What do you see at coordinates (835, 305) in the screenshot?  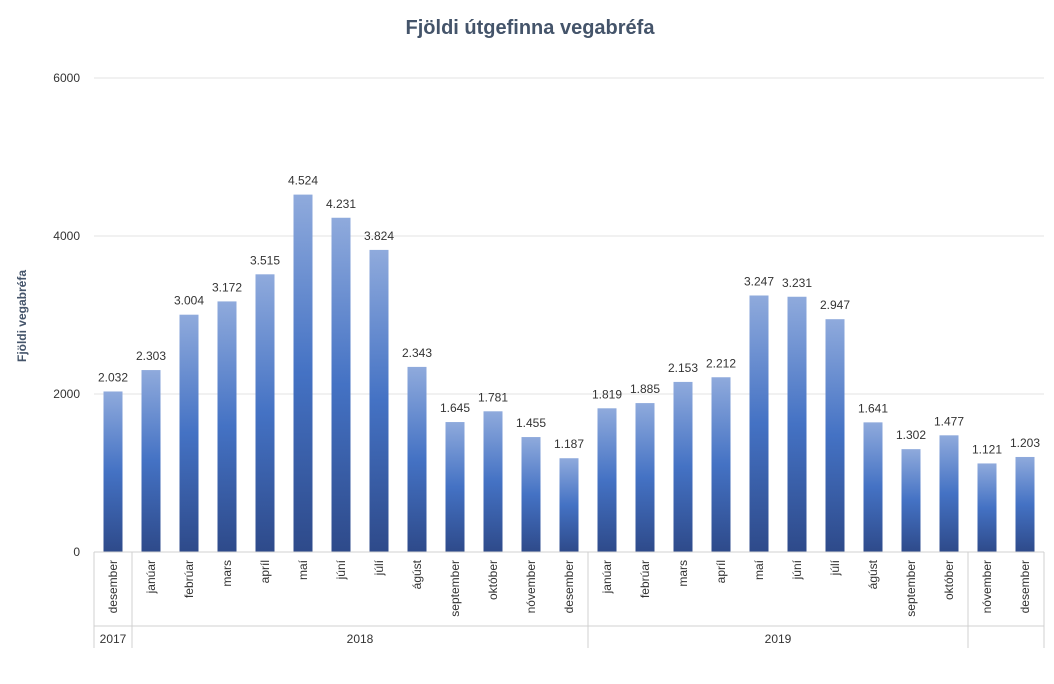 I see `data-label: 2.947` at bounding box center [835, 305].